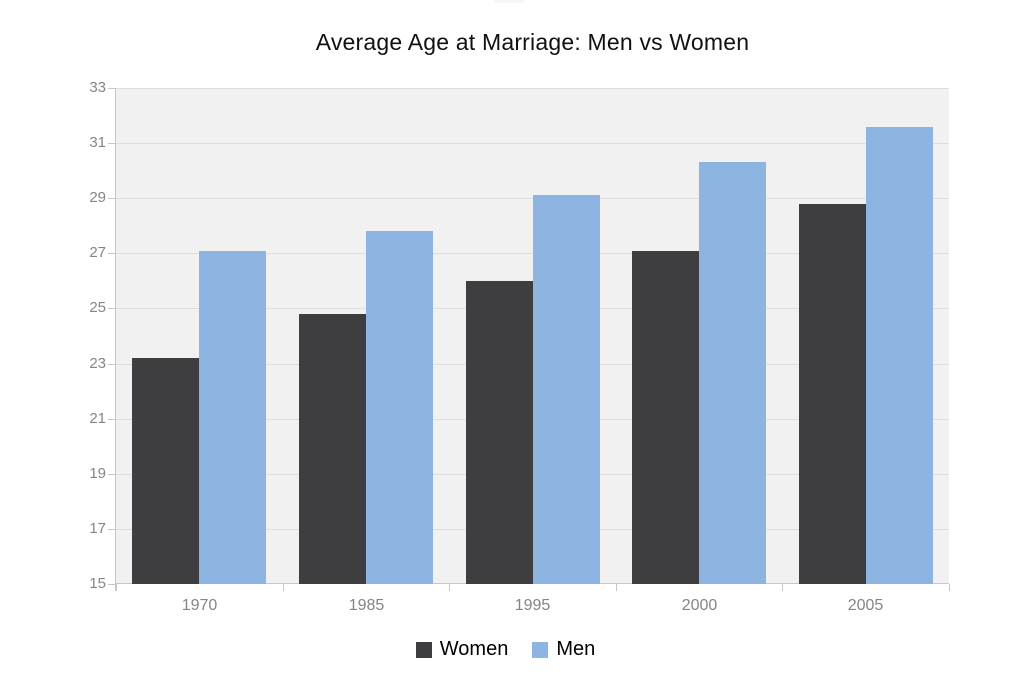  I want to click on x-tick-label: 1970, so click(199, 605).